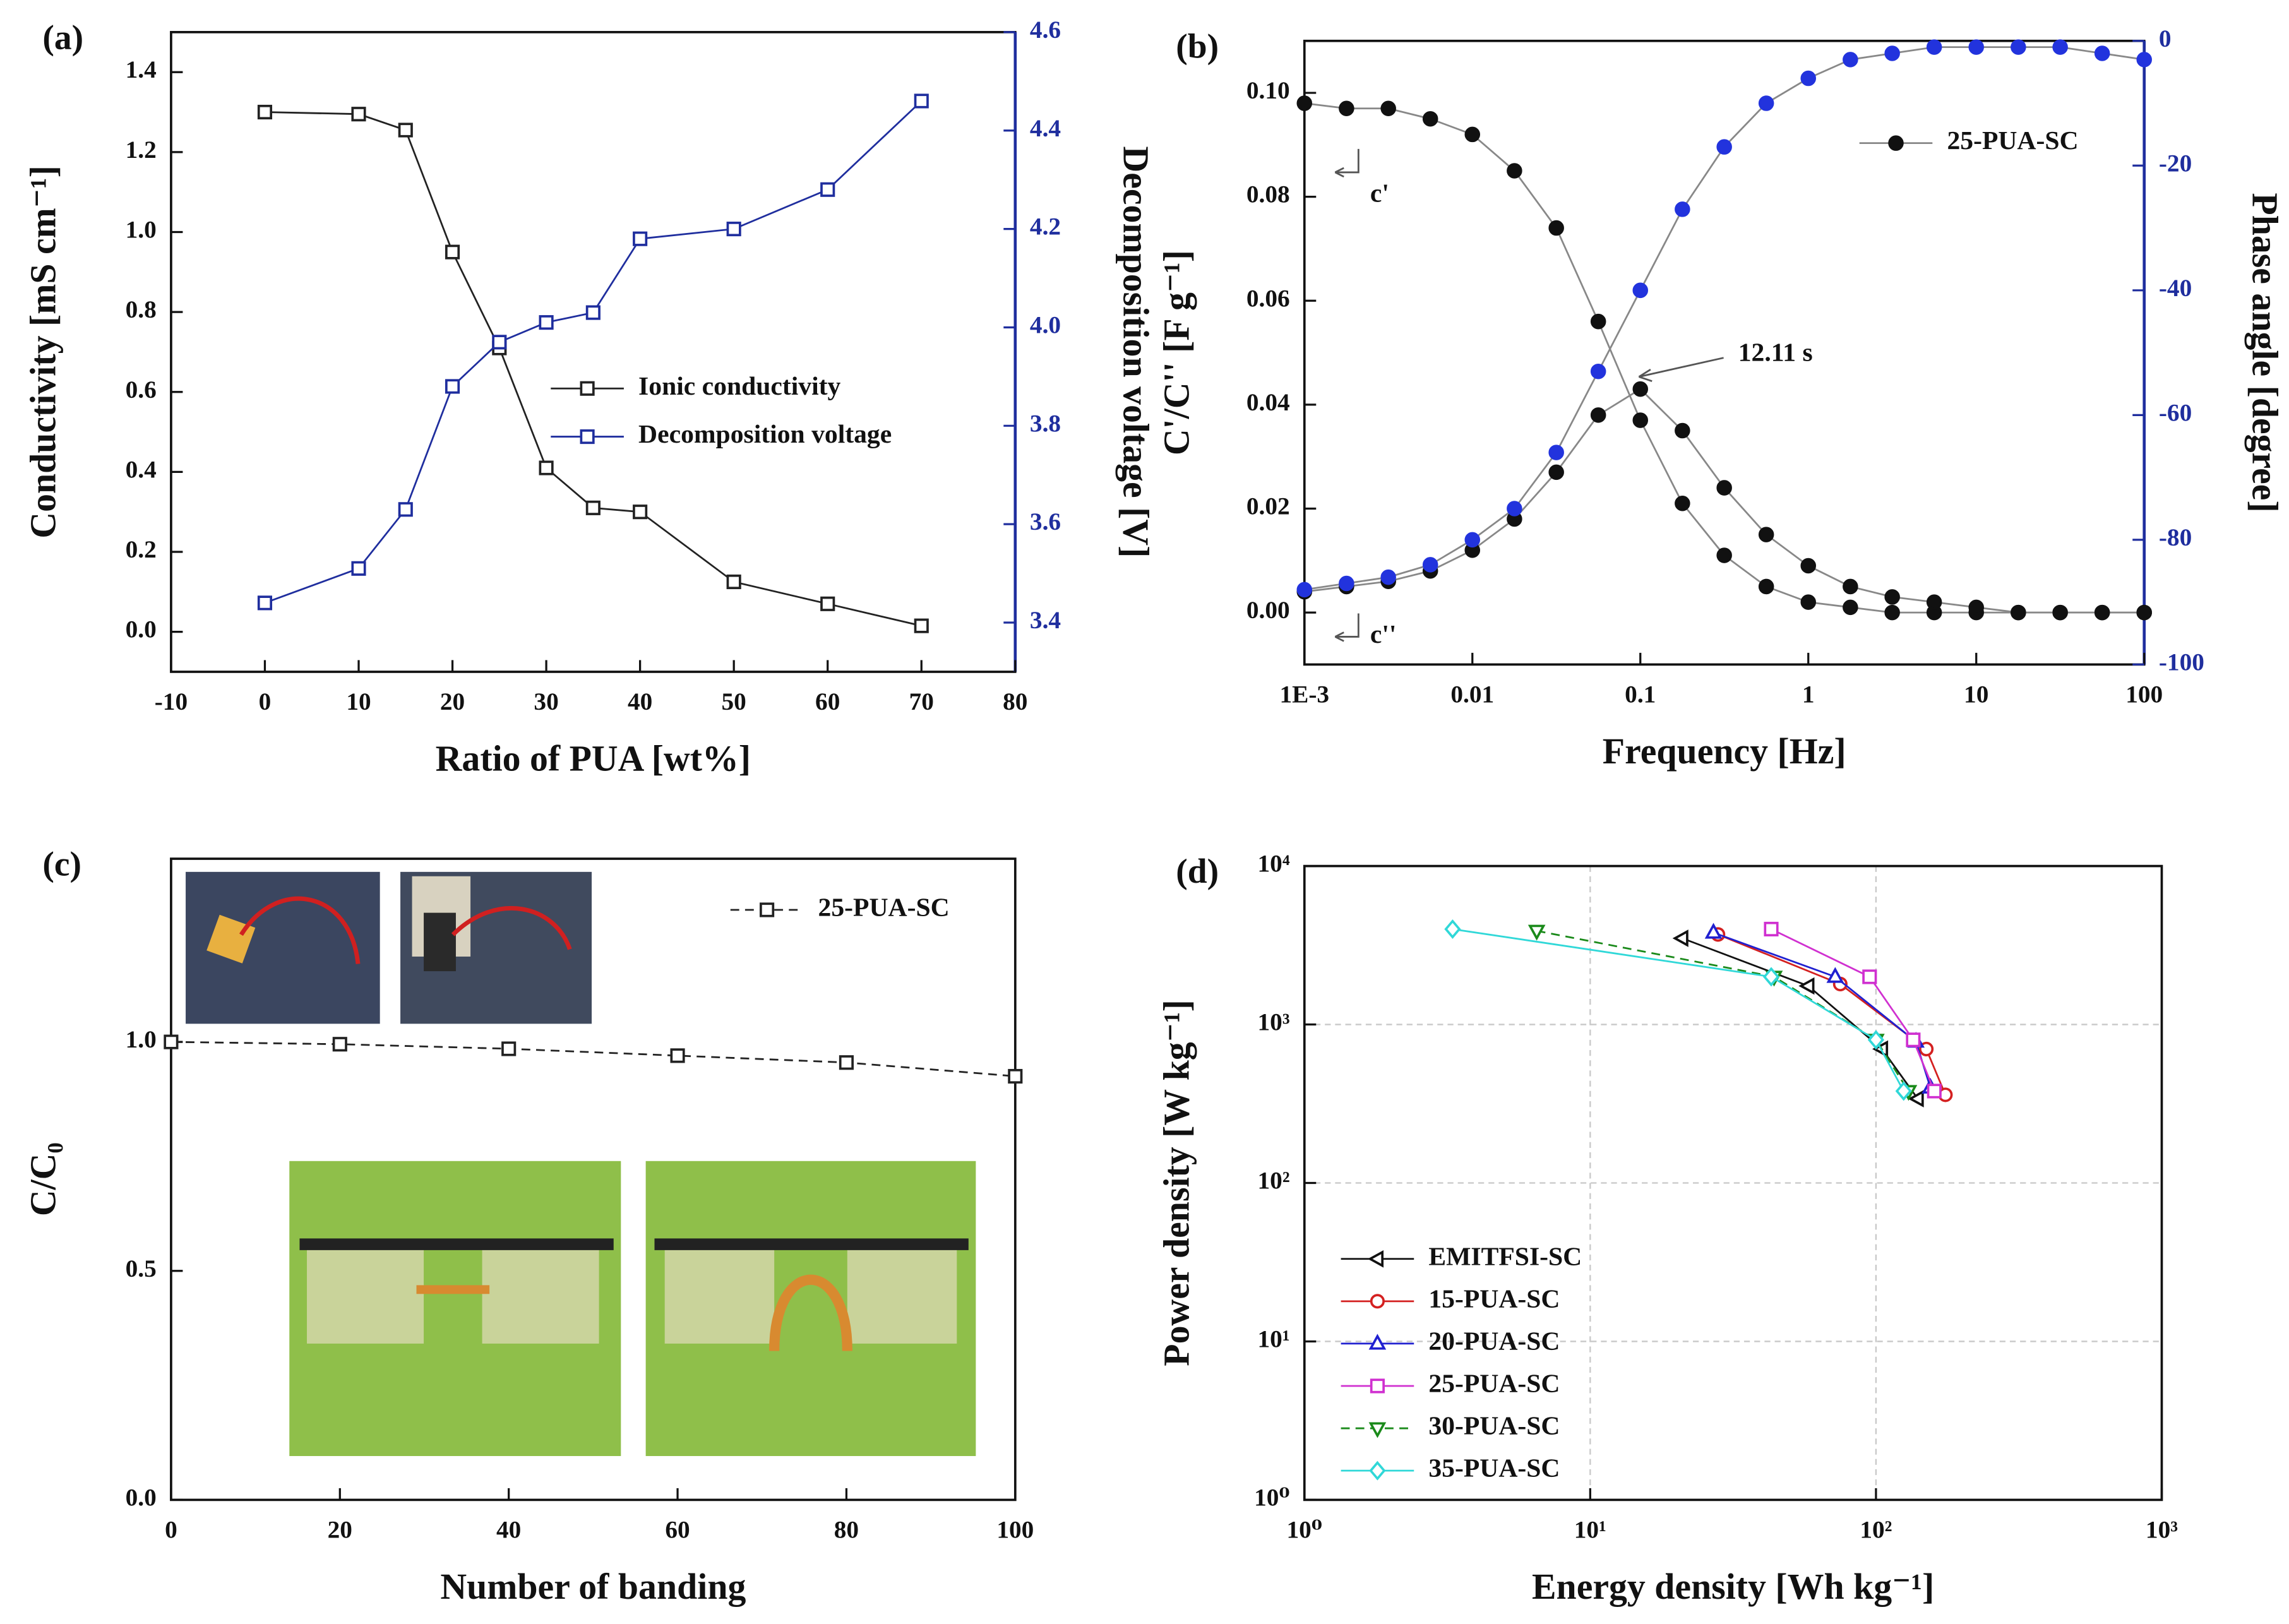 The width and height of the screenshot is (2289, 1624). What do you see at coordinates (546, 701) in the screenshot?
I see `x-tick-label: 30` at bounding box center [546, 701].